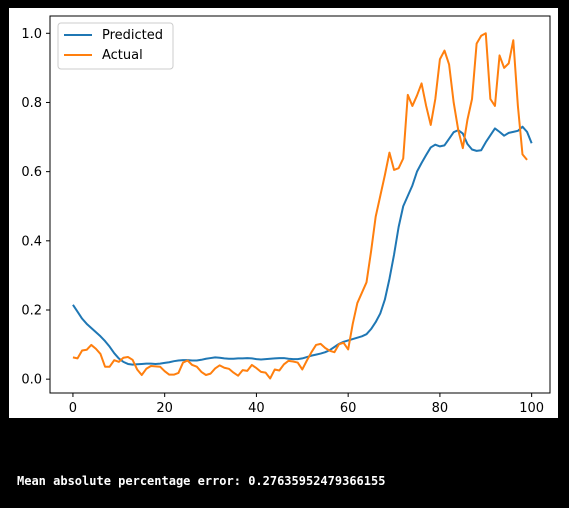  I want to click on legend-label-actual: Actual, so click(122, 55).